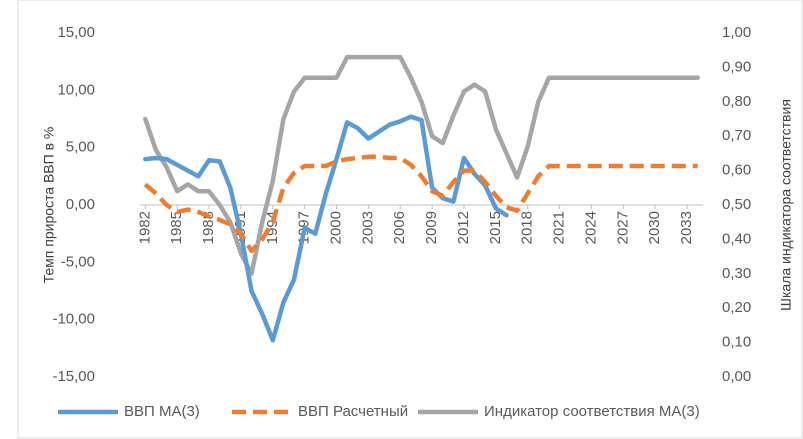 The image size is (803, 439). I want to click on y-tick-label: 10,00, so click(76, 89).